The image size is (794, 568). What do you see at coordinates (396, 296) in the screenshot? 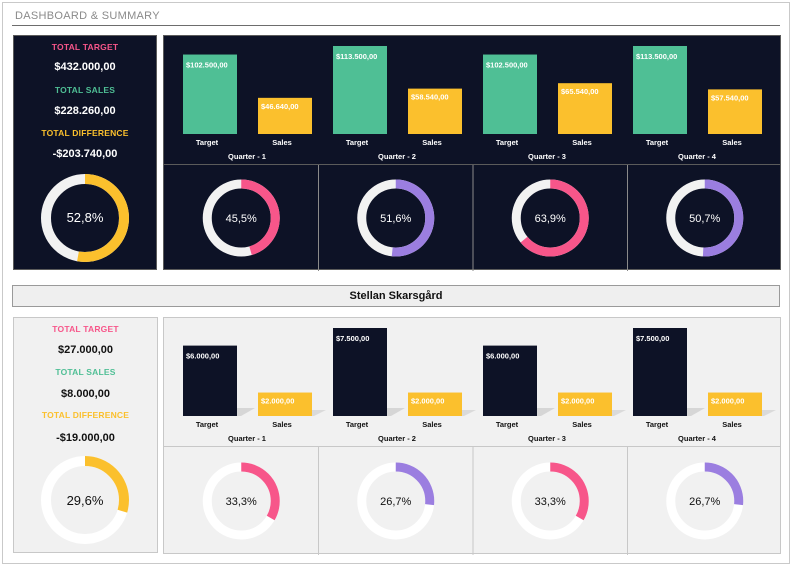
I see `salesperson-name-bar: Stellan Skarsgård` at bounding box center [396, 296].